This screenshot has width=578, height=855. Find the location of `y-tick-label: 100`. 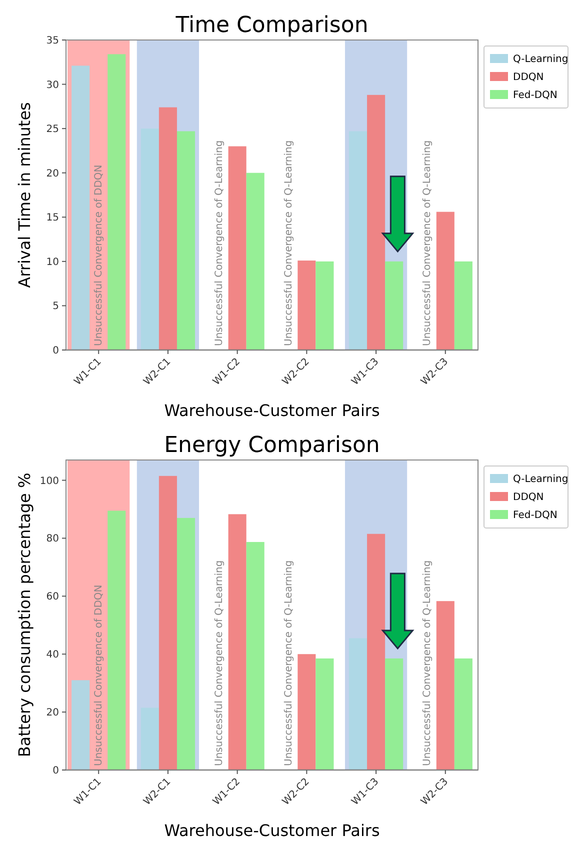

y-tick-label: 100 is located at coordinates (49, 481).